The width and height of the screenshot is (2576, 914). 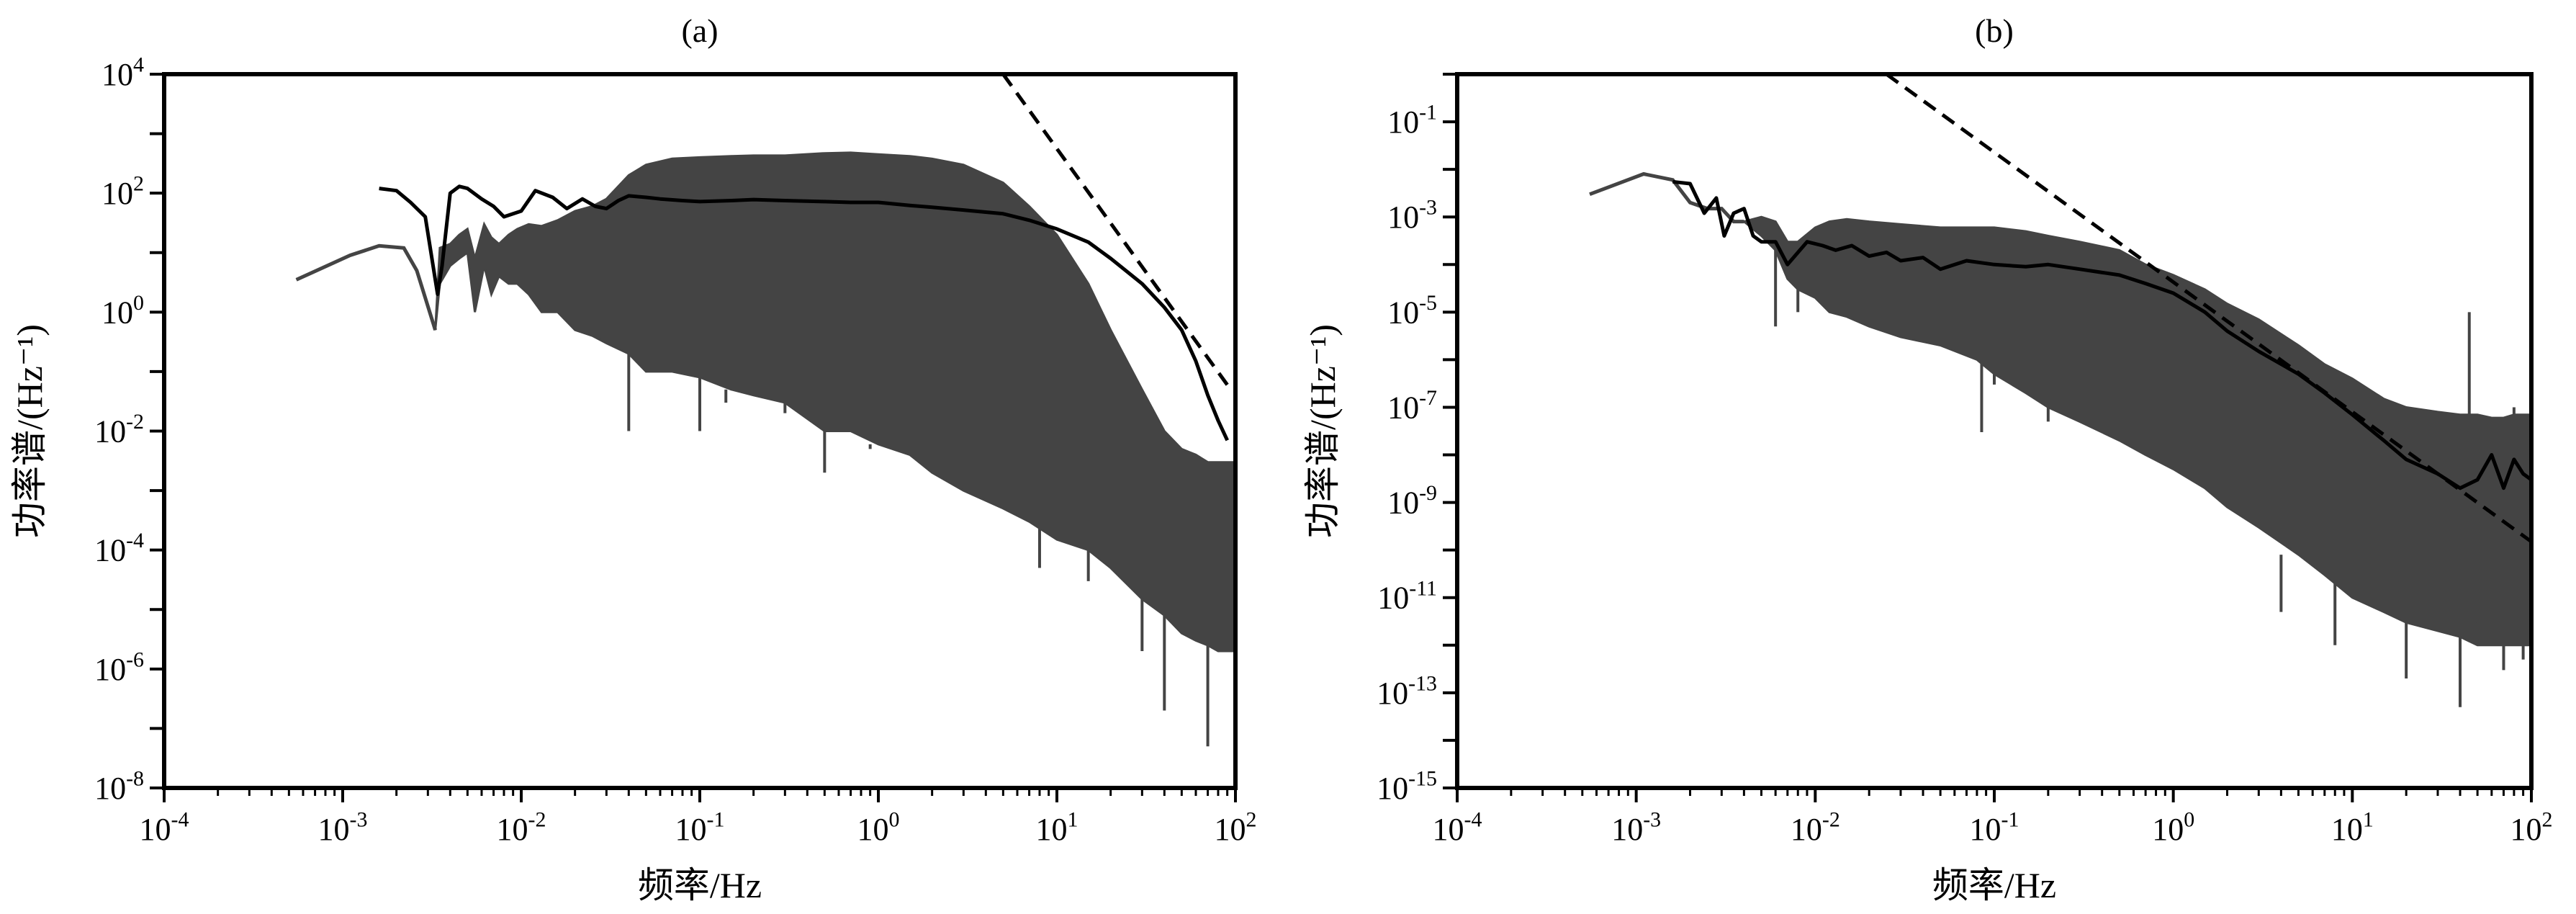 What do you see at coordinates (123, 72) in the screenshot?
I see `y-tick-label: 10⁴` at bounding box center [123, 72].